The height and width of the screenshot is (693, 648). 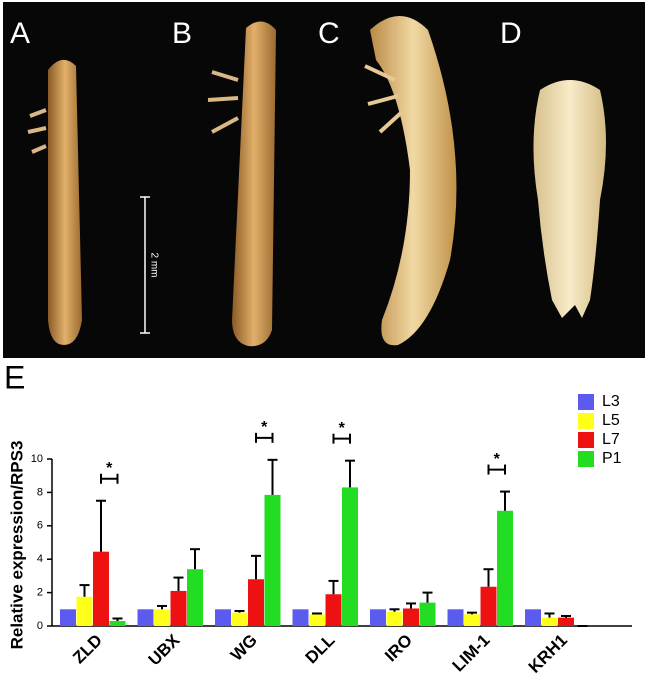 I want to click on panel-label: B, so click(x=182, y=33).